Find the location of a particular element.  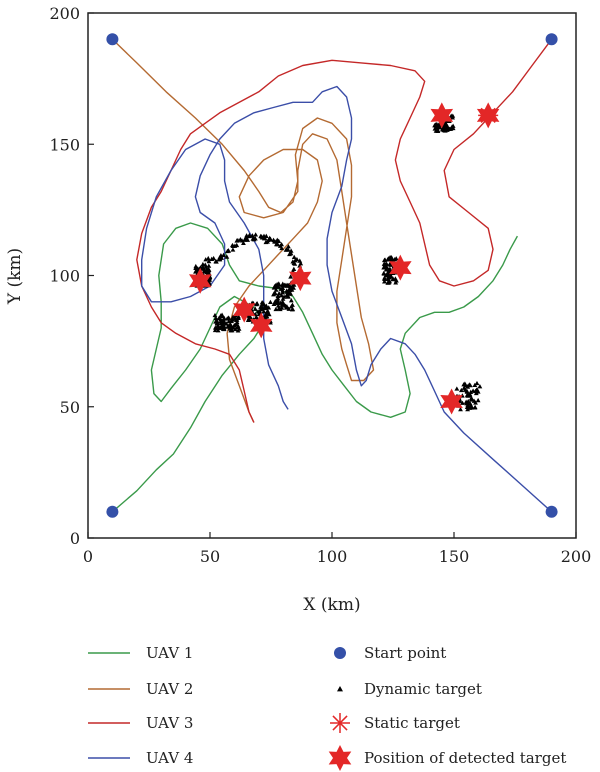

x-tick-label: 200 is located at coordinates (576, 556).